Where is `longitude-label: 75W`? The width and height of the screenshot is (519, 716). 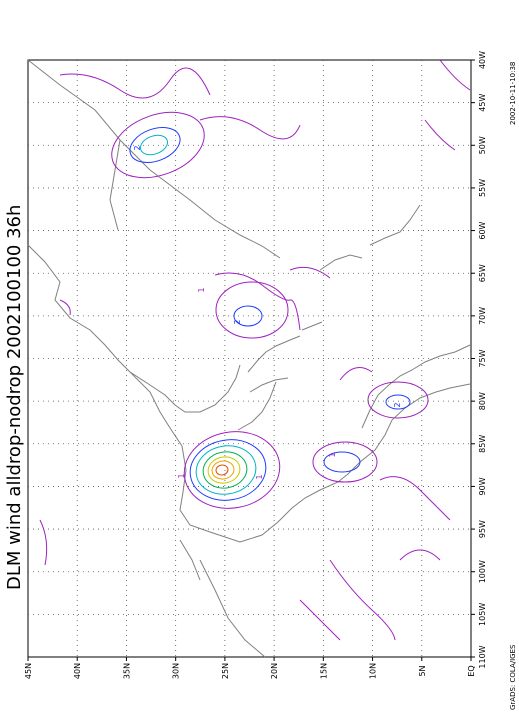
longitude-label: 75W is located at coordinates (482, 358).